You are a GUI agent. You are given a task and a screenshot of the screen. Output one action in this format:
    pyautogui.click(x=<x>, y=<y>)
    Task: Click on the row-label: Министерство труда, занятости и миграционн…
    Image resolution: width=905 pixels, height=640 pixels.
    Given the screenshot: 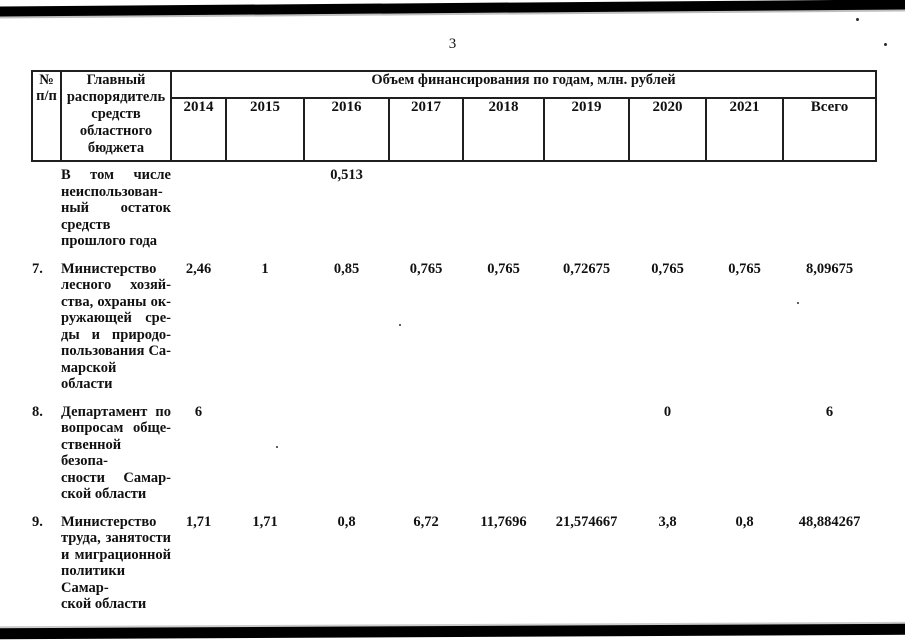 What is the action you would take?
    pyautogui.click(x=116, y=569)
    